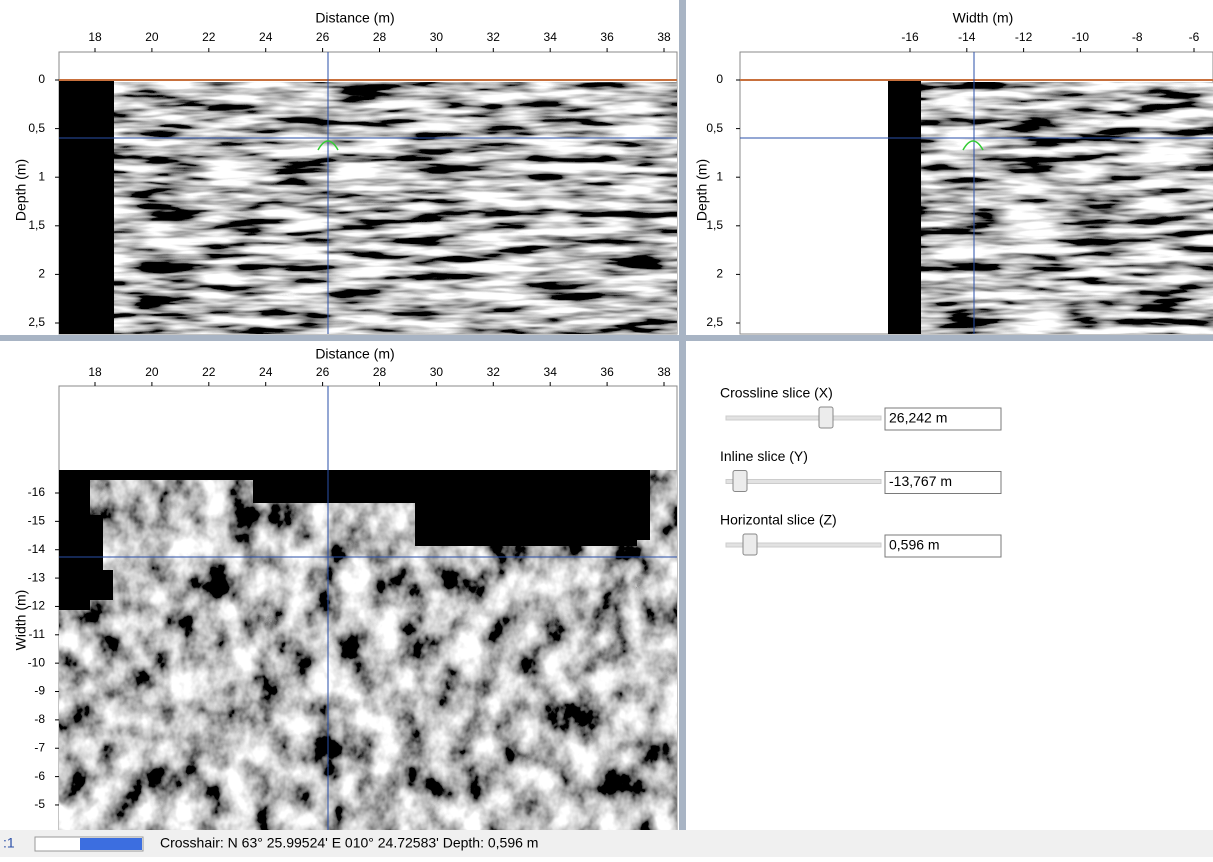 The width and height of the screenshot is (1213, 862). What do you see at coordinates (606, 843) in the screenshot?
I see `status-bar` at bounding box center [606, 843].